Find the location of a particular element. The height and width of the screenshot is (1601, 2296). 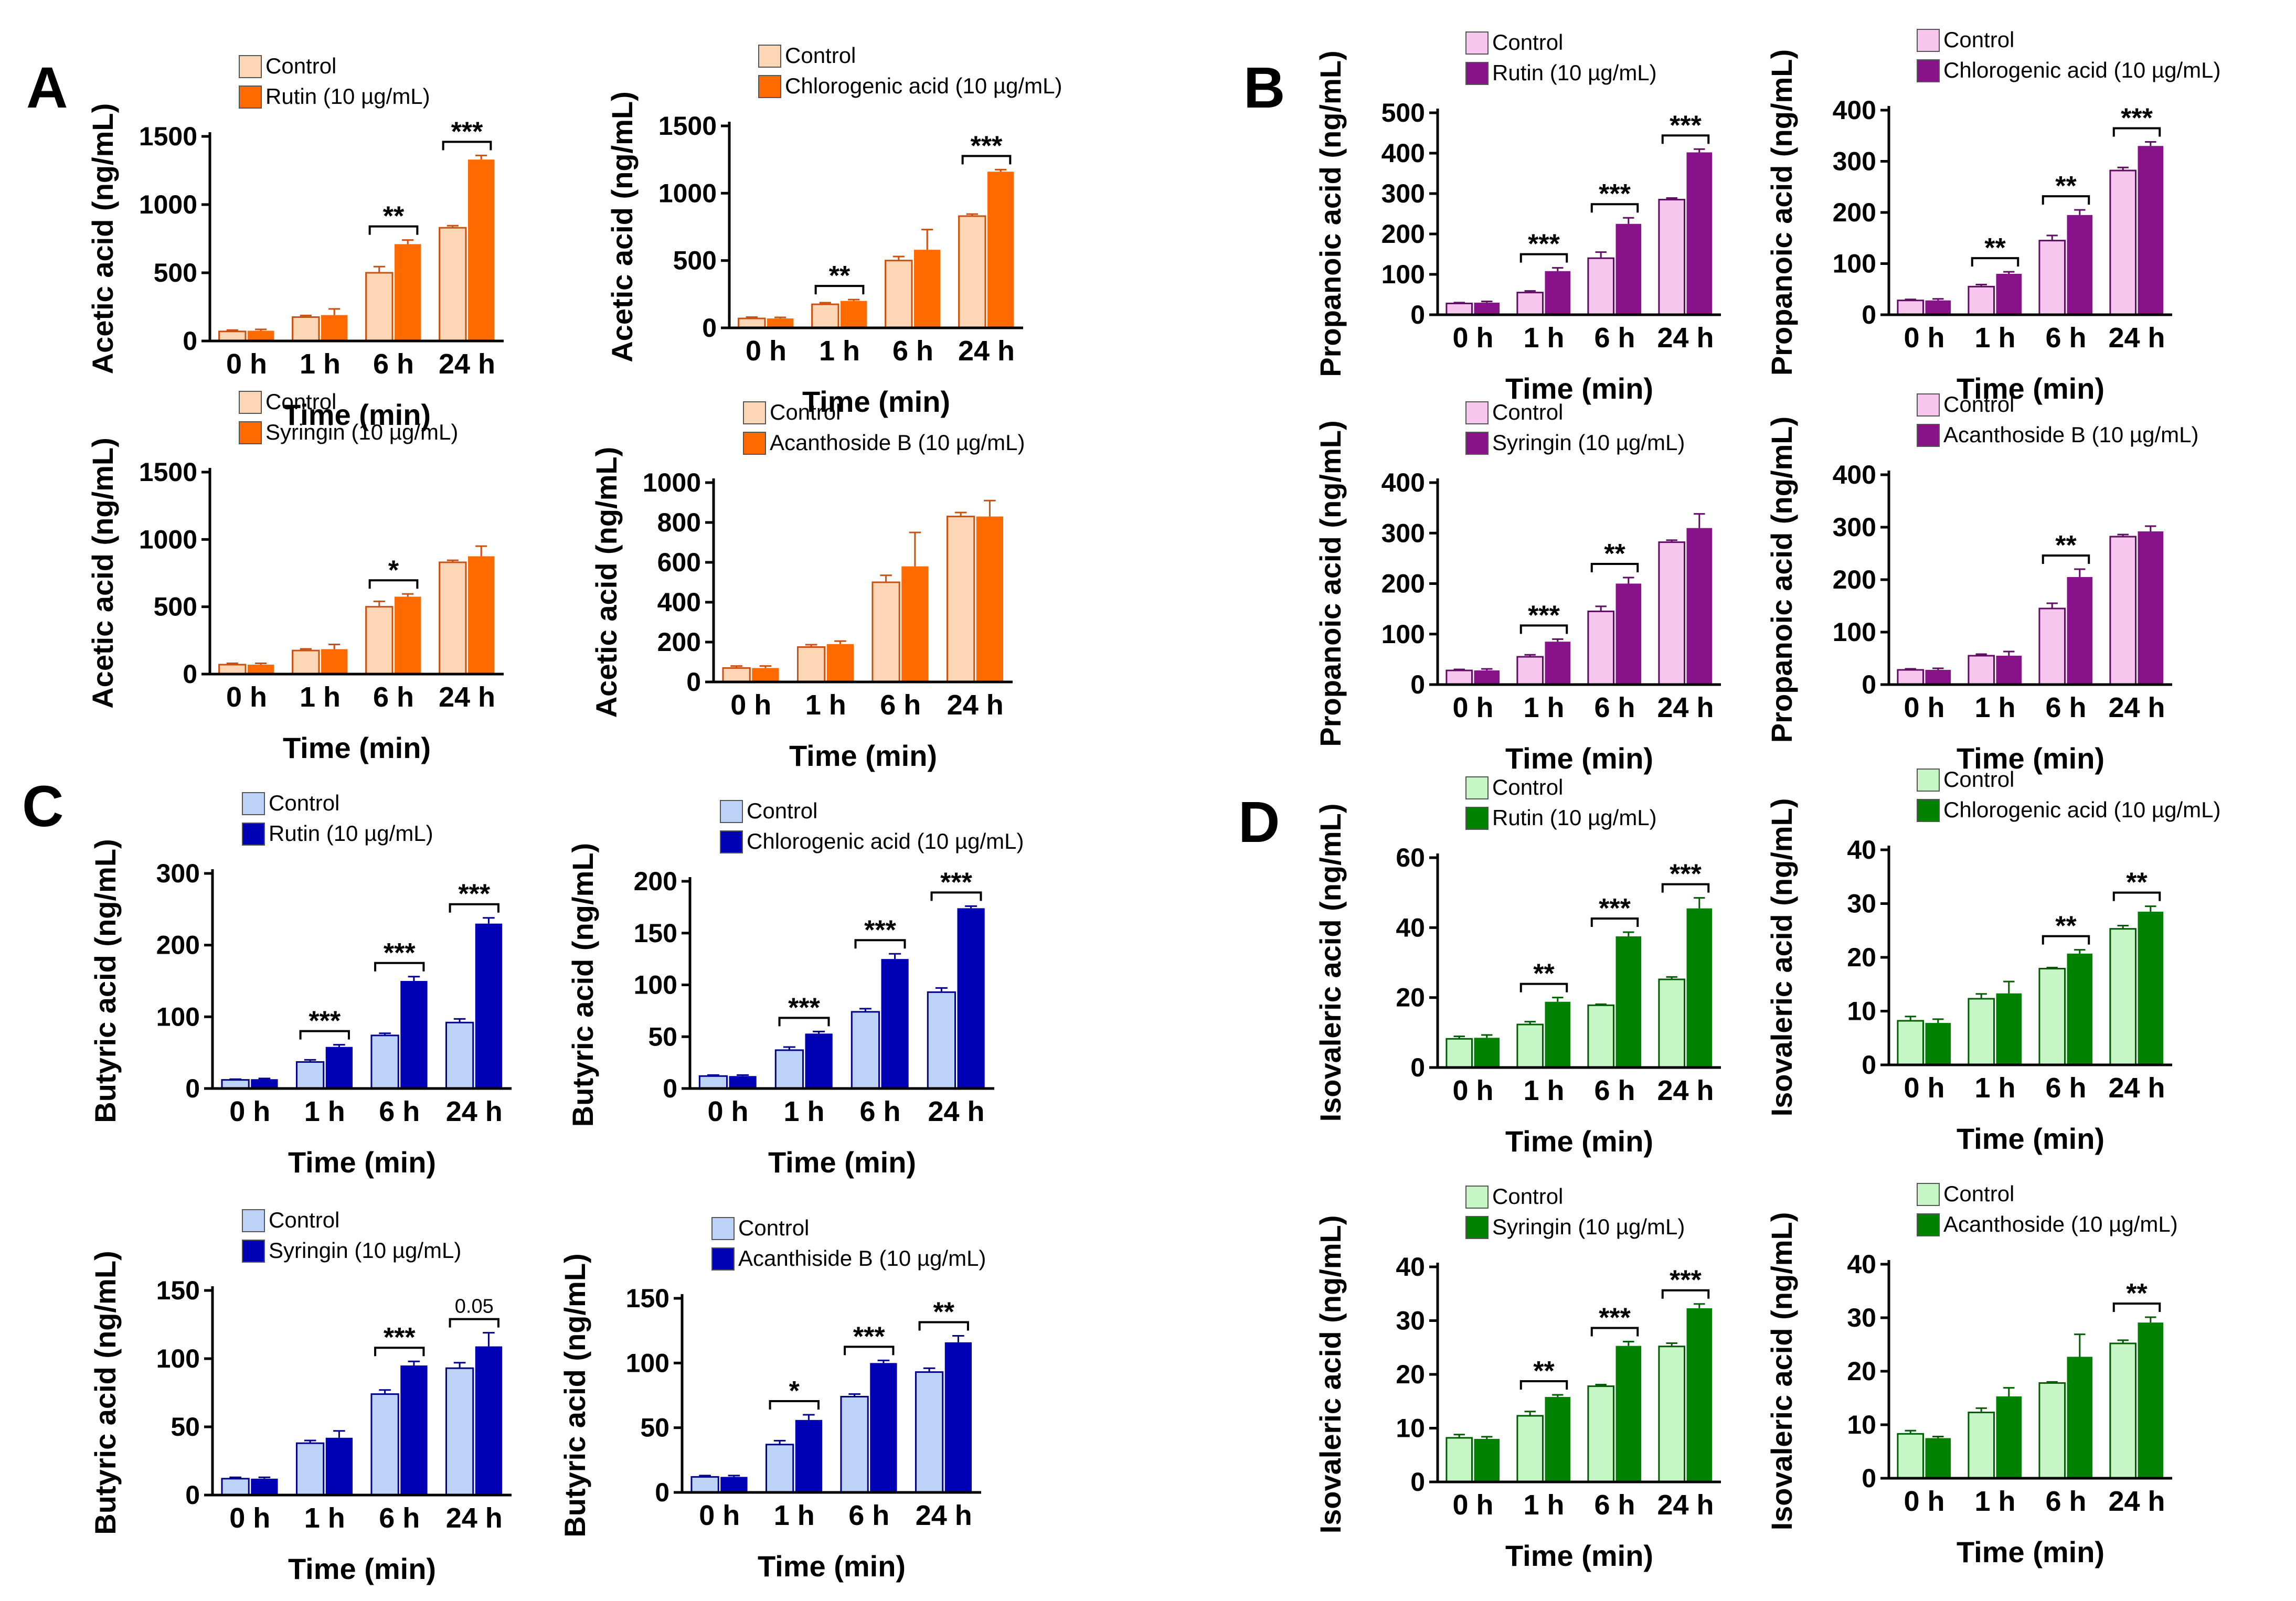

x-tick-label: 24 h is located at coordinates (1686, 338).